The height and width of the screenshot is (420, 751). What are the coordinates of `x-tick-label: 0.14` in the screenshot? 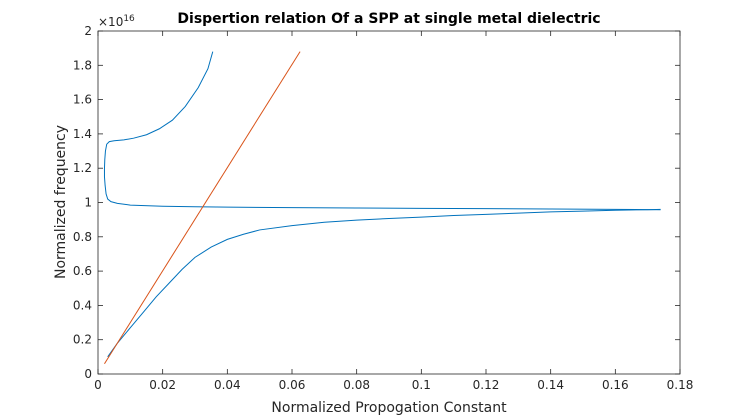 It's located at (550, 385).